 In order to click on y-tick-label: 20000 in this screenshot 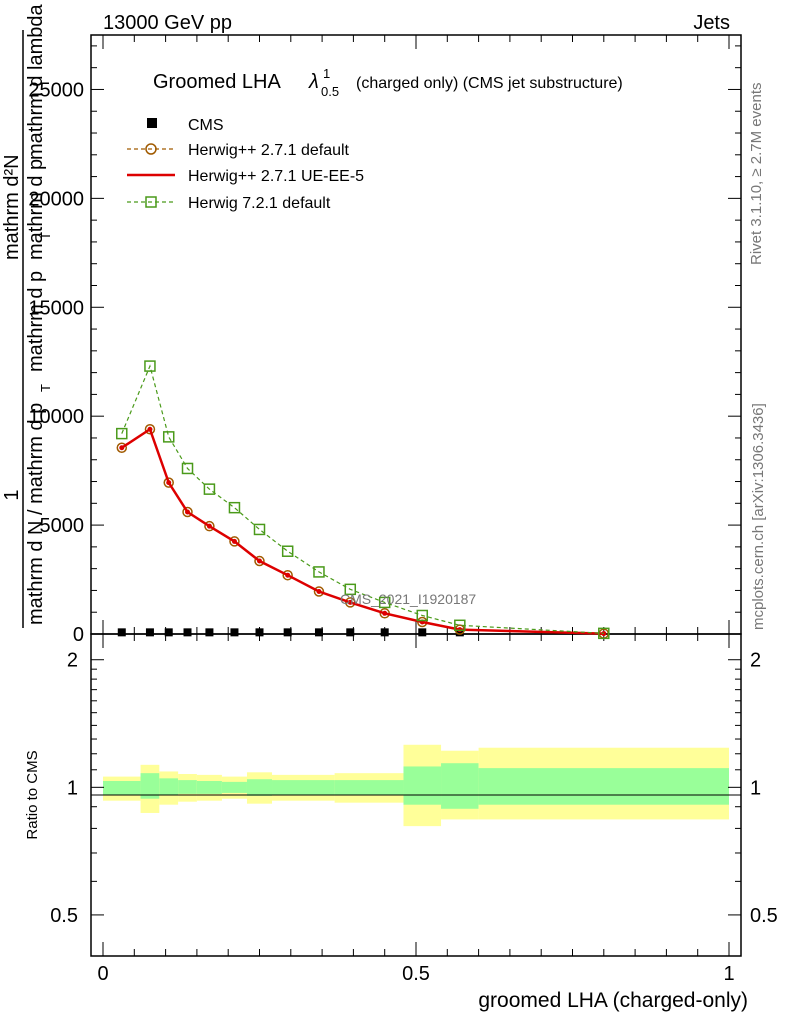, I will do `click(56, 199)`.